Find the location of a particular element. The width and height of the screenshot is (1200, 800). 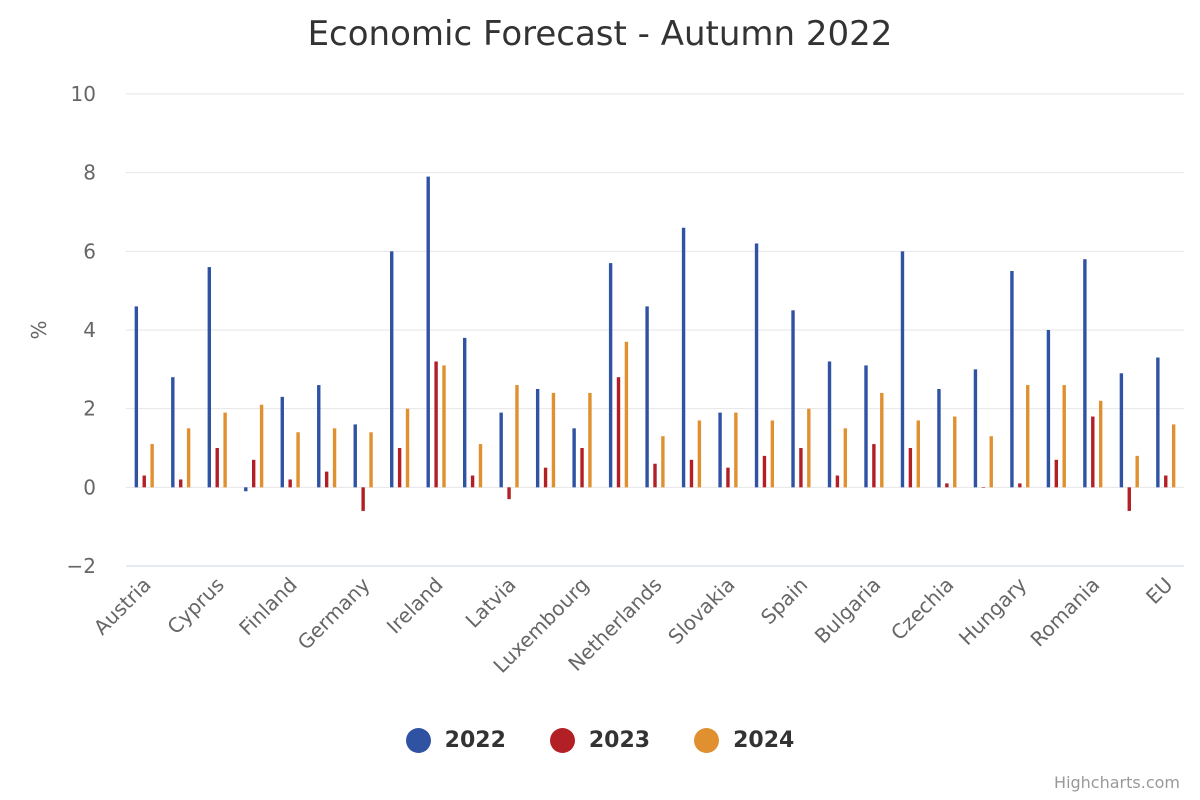

x-tick-label: Spain is located at coordinates (784, 601).